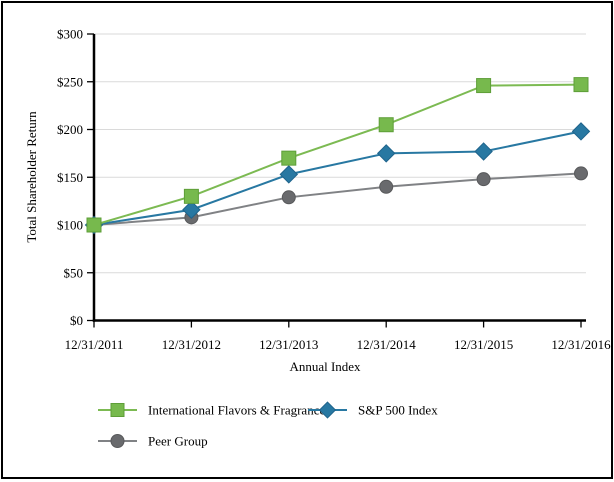 The width and height of the screenshot is (614, 482). Describe the element at coordinates (70, 129) in the screenshot. I see `y-tick-label: $200` at that location.